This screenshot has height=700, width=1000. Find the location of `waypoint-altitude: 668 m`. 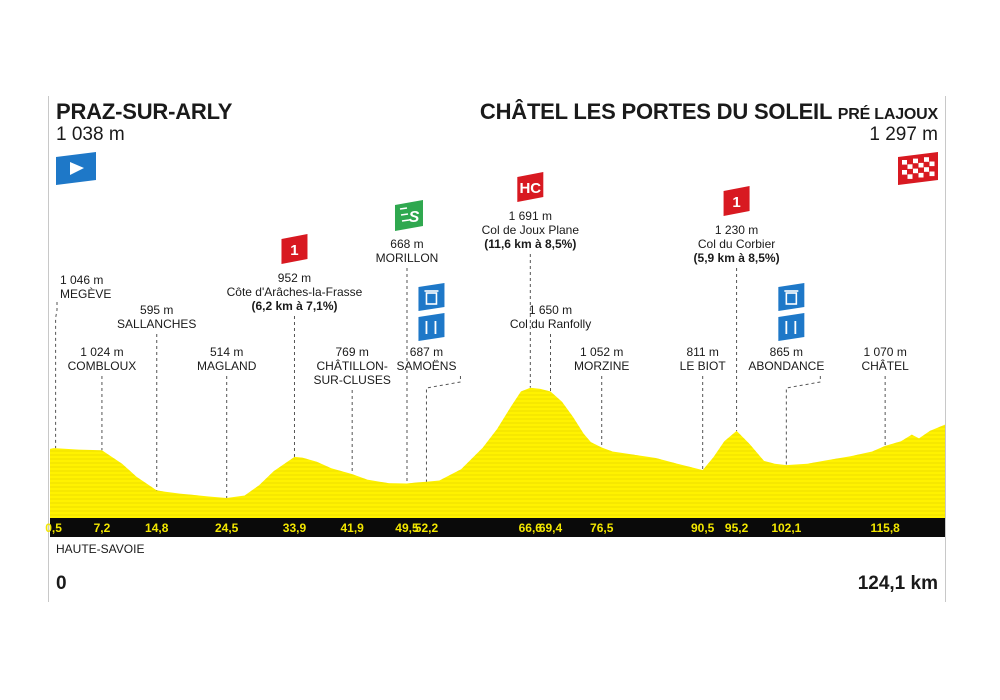

waypoint-altitude: 668 m is located at coordinates (406, 244).